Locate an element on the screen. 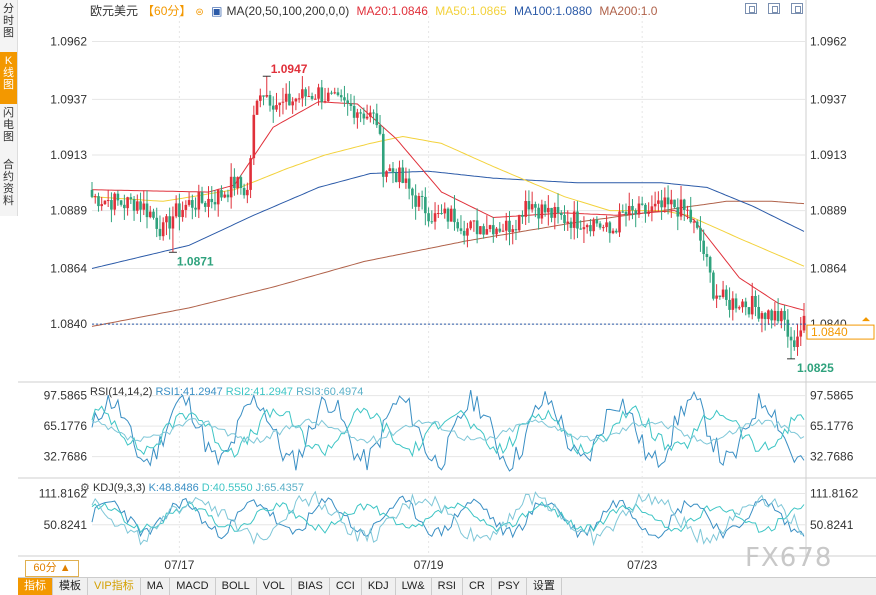 This screenshot has height=595, width=876. y-tick-label-right: 1.0937 is located at coordinates (828, 99).